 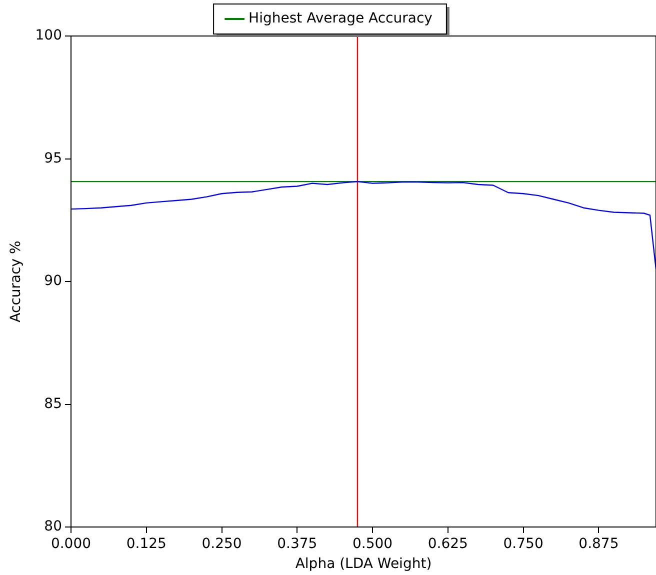 I want to click on x-tick-label: 0.625, so click(x=448, y=544).